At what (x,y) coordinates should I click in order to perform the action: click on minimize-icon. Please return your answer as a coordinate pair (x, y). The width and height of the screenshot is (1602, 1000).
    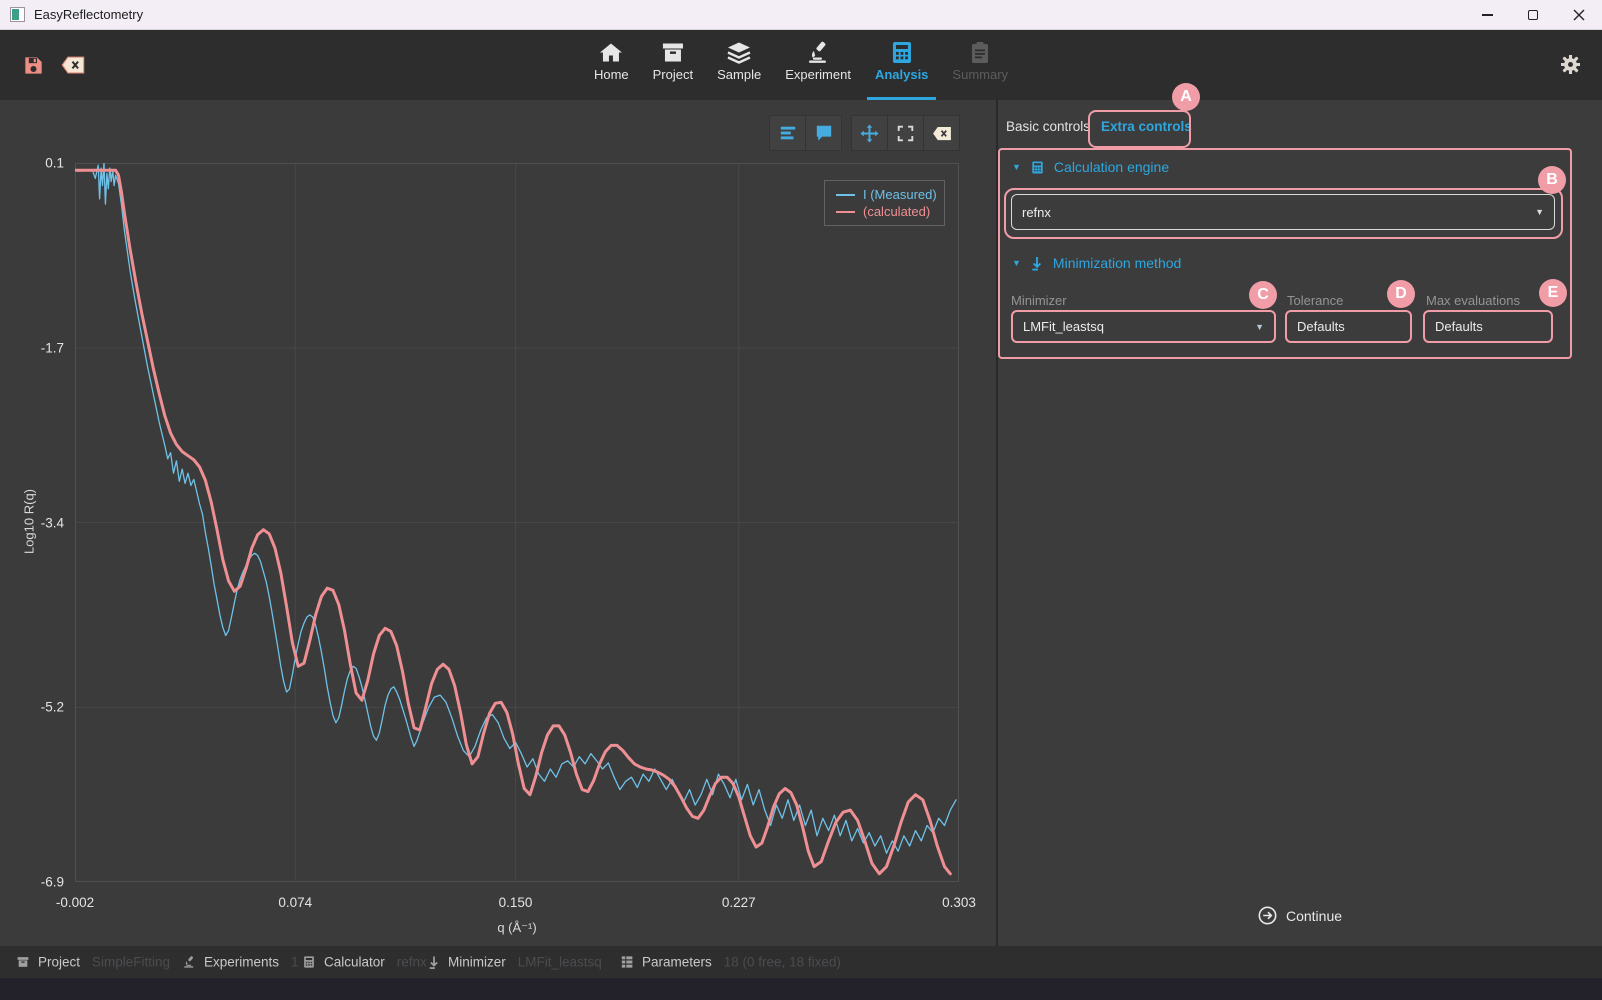
    Looking at the image, I should click on (1487, 14).